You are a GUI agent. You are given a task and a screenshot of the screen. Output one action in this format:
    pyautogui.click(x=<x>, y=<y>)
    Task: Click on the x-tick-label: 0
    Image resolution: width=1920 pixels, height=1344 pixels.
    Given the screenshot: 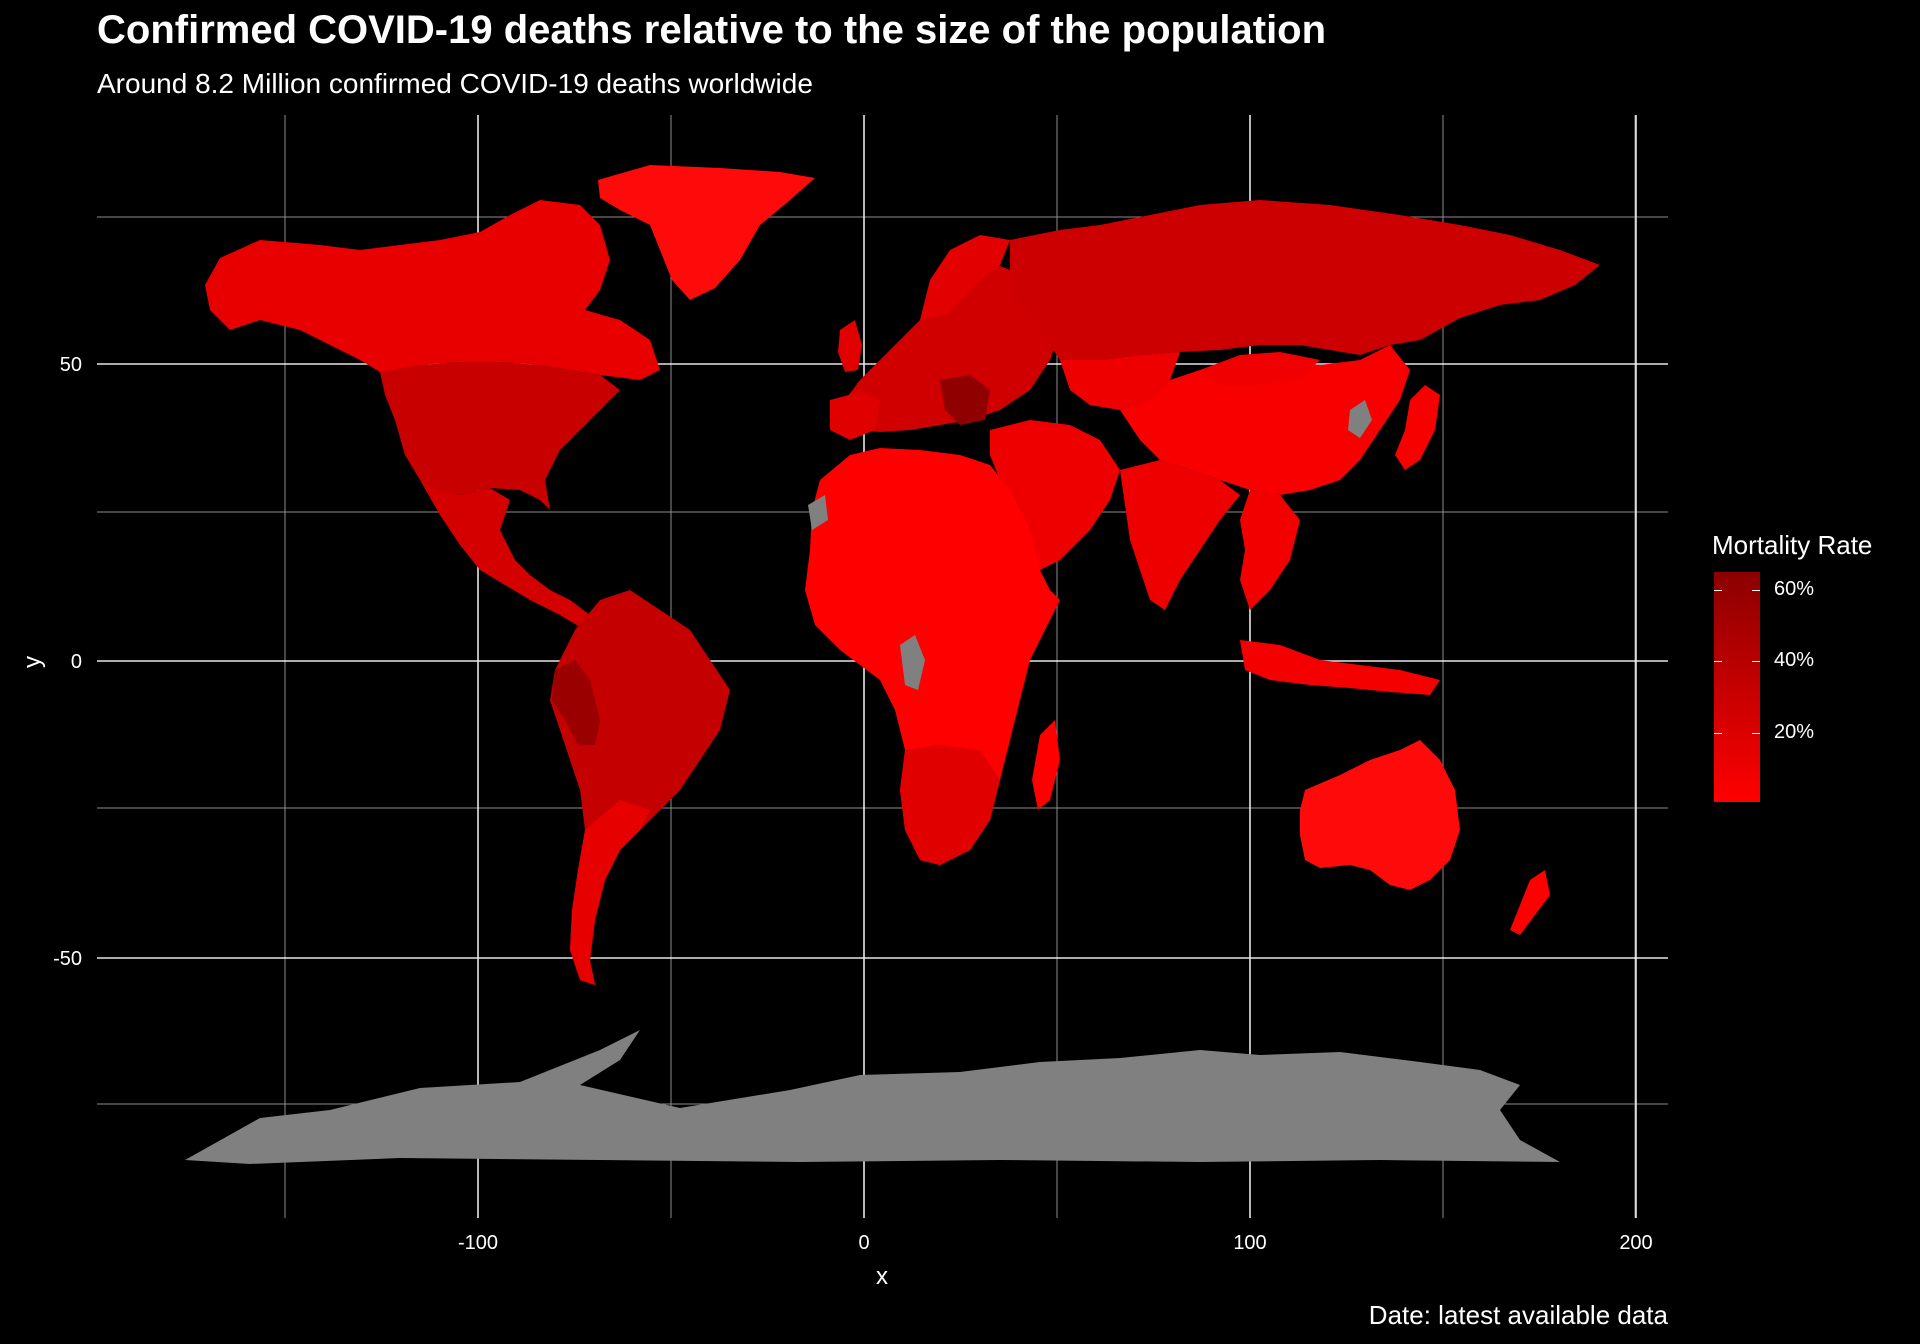 What is the action you would take?
    pyautogui.click(x=863, y=1243)
    